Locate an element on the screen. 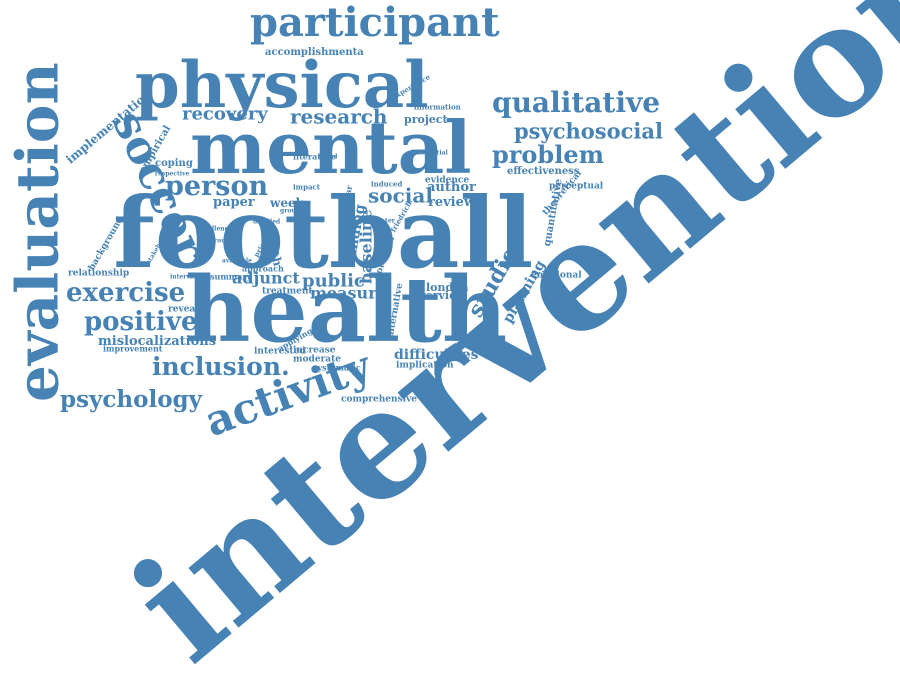 This screenshot has width=900, height=676. cloud-word: problem is located at coordinates (548, 154).